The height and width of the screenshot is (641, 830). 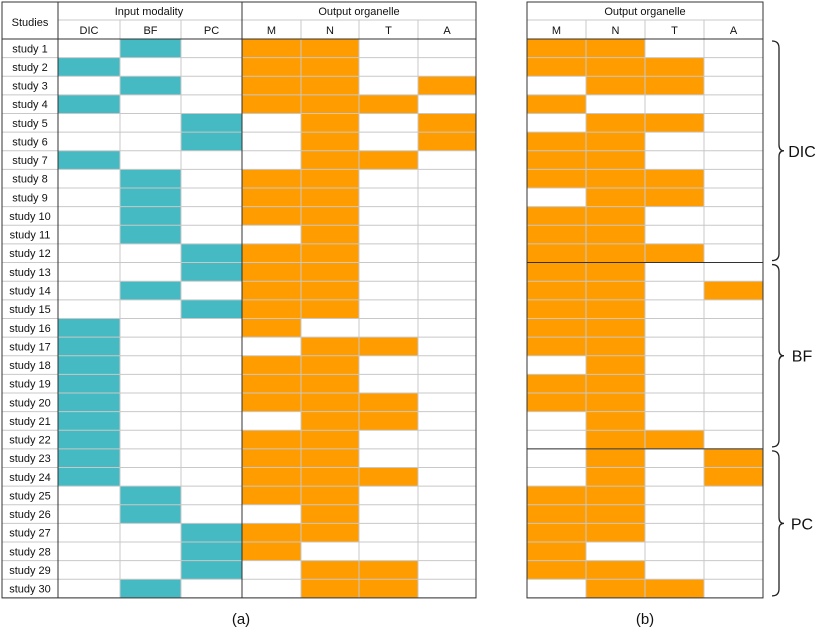 What do you see at coordinates (271, 477) in the screenshot?
I see `output-cell-24-M` at bounding box center [271, 477].